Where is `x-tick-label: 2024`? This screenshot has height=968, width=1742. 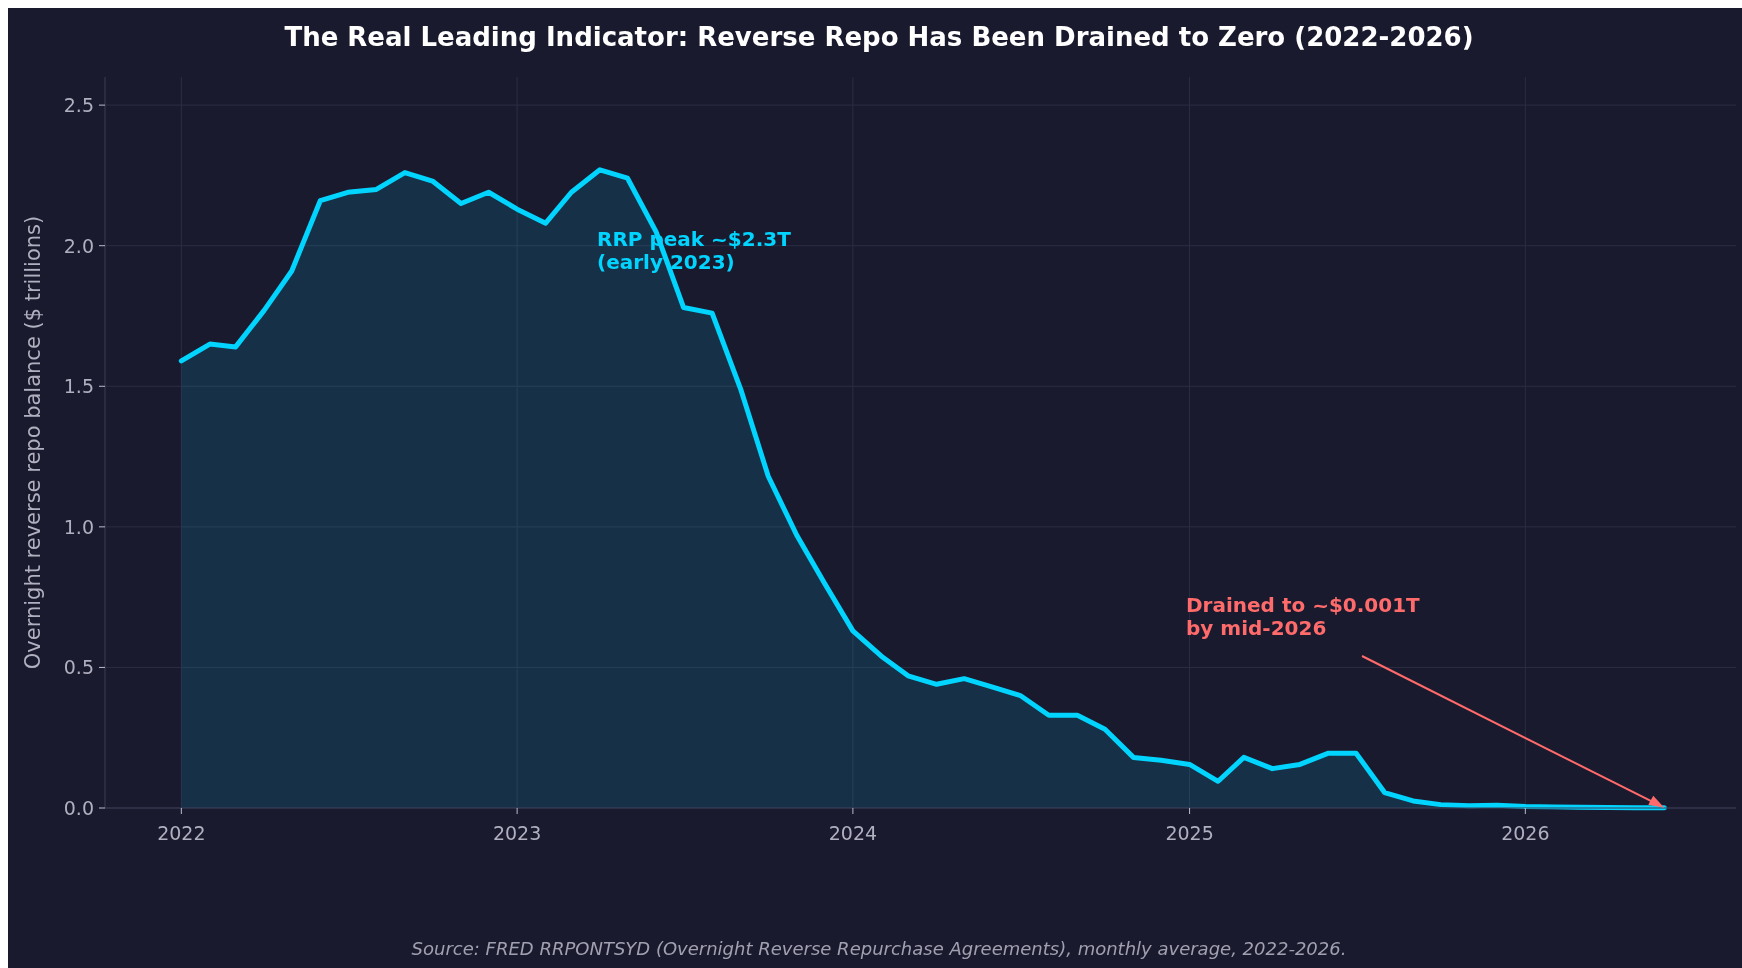 x-tick-label: 2024 is located at coordinates (853, 833).